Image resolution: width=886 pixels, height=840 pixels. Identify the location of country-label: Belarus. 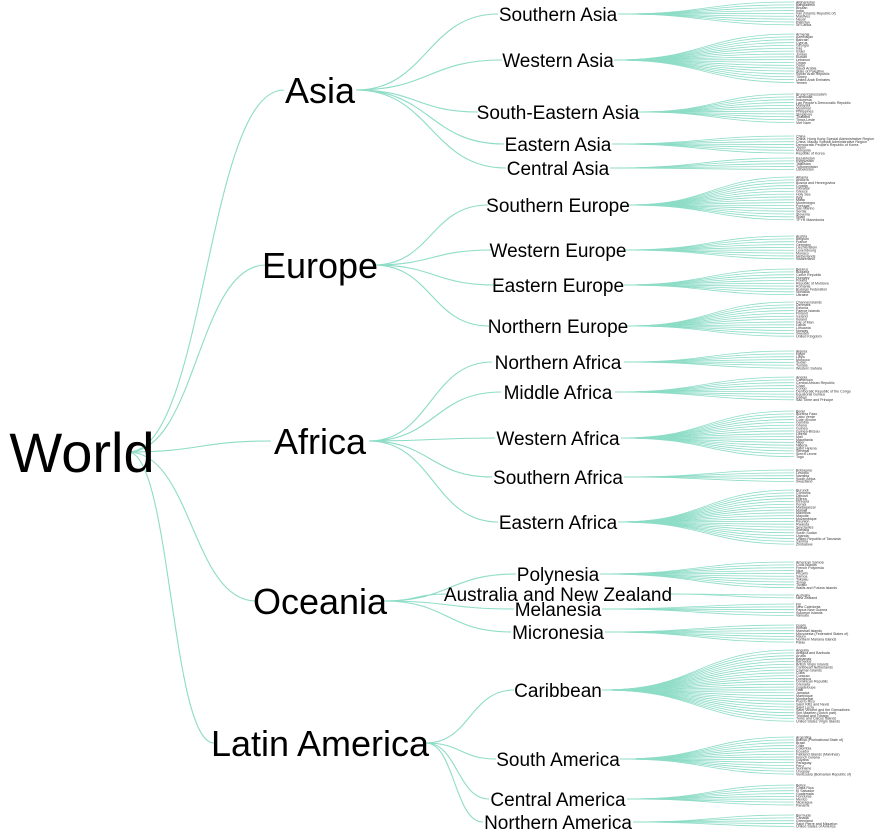
(802, 269).